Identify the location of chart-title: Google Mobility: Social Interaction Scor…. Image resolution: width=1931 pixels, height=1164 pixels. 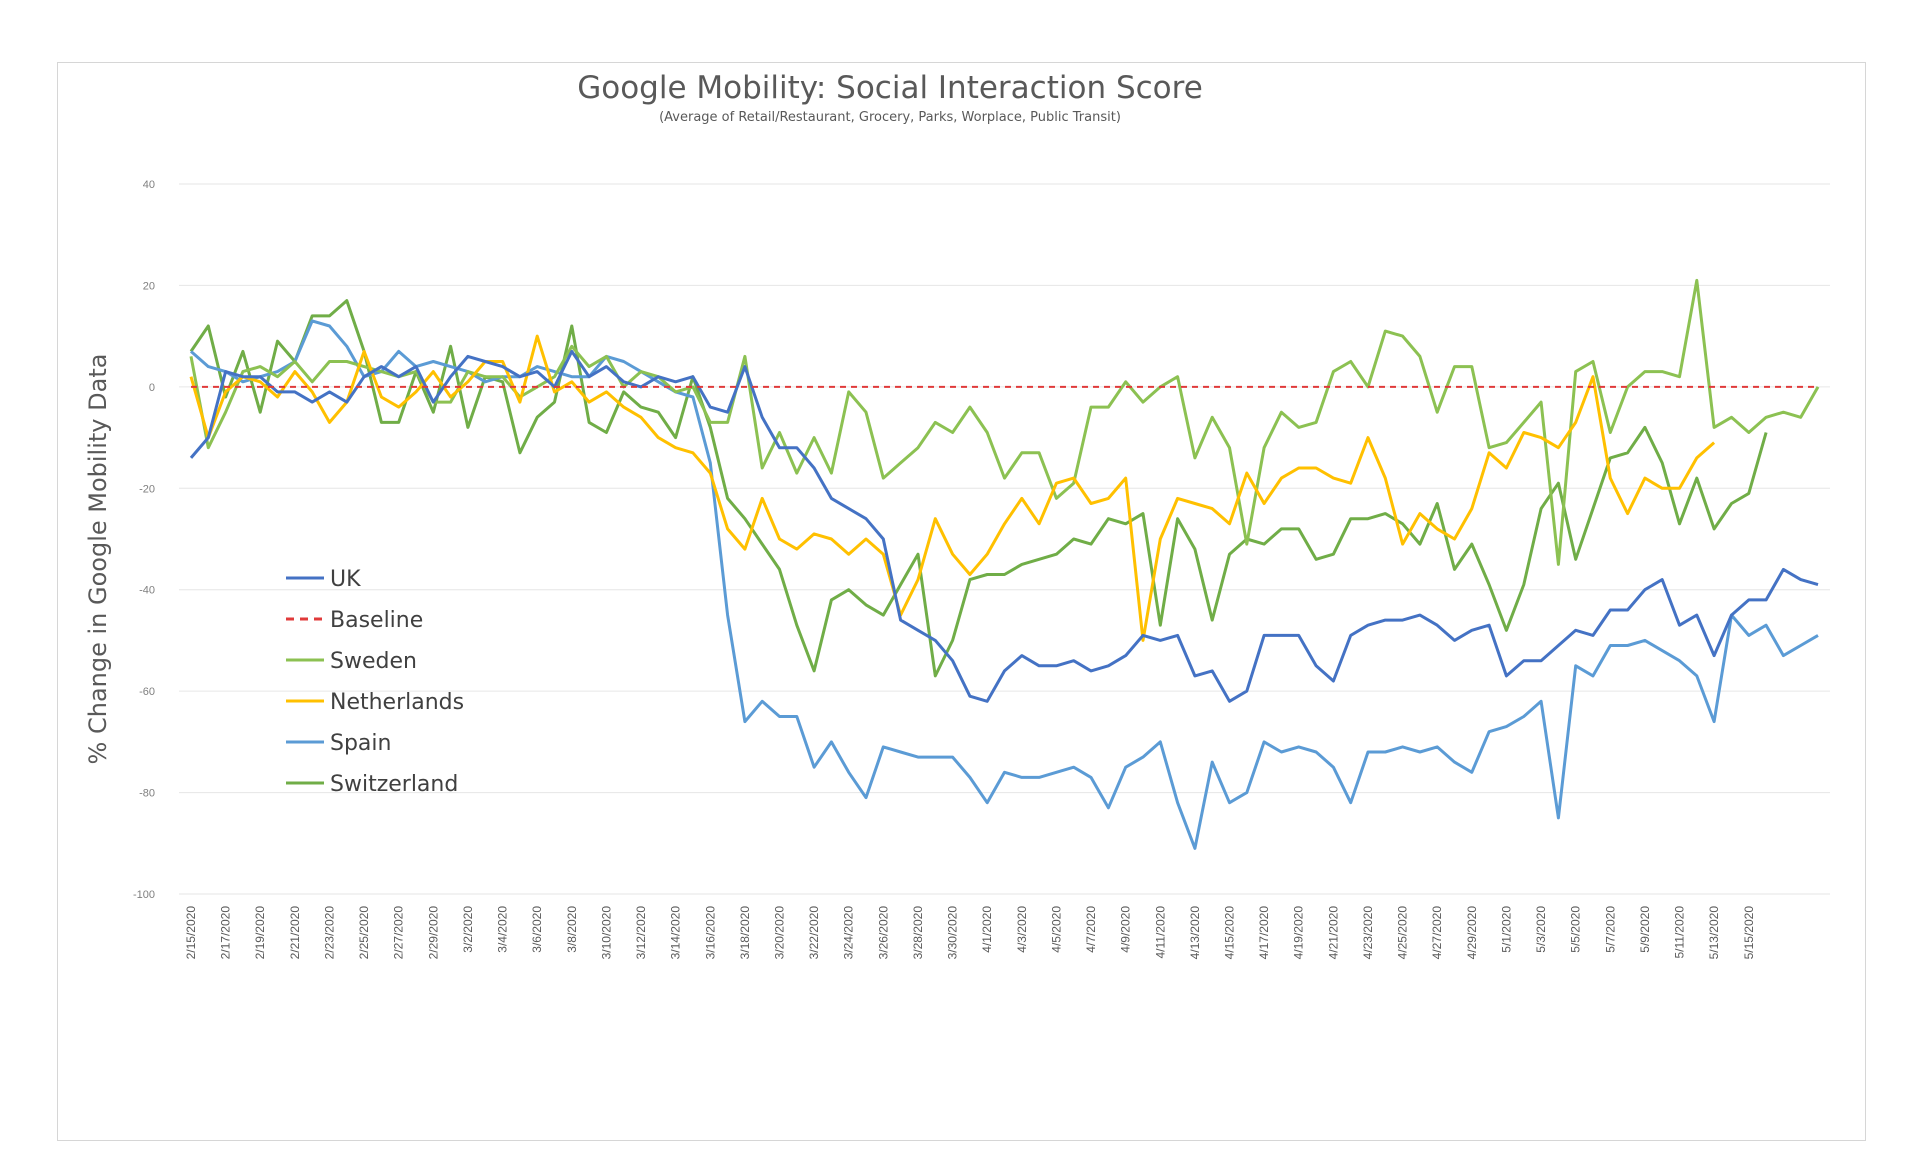
(890, 88).